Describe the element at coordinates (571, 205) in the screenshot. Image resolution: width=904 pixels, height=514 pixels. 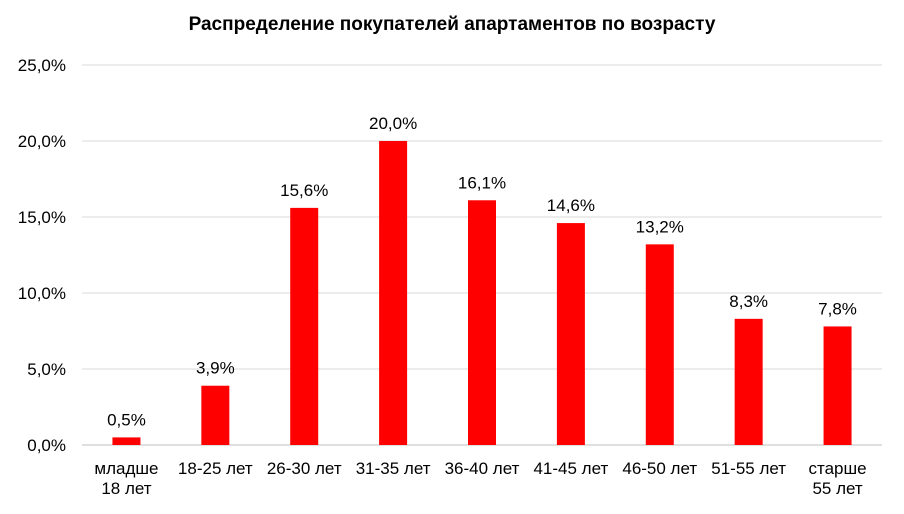
I see `data-label: 14,6%` at that location.